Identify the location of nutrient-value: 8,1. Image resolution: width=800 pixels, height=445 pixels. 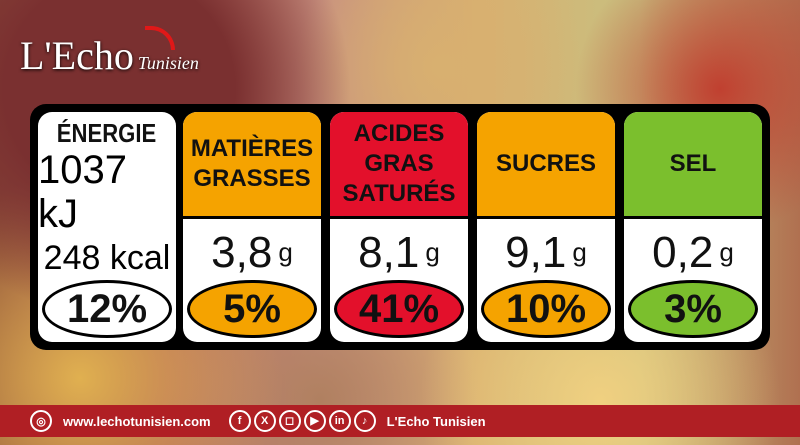
(389, 252).